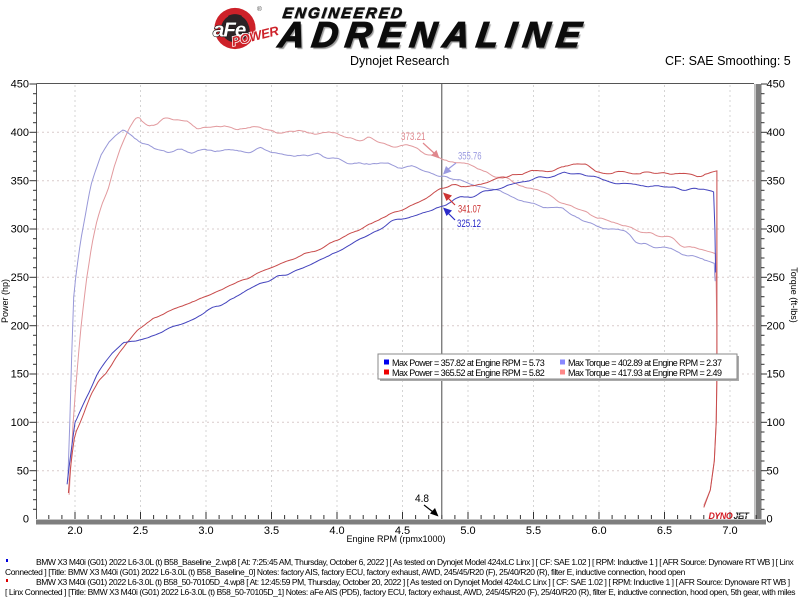  What do you see at coordinates (422, 499) in the screenshot?
I see `svg-text: 4.8` at bounding box center [422, 499].